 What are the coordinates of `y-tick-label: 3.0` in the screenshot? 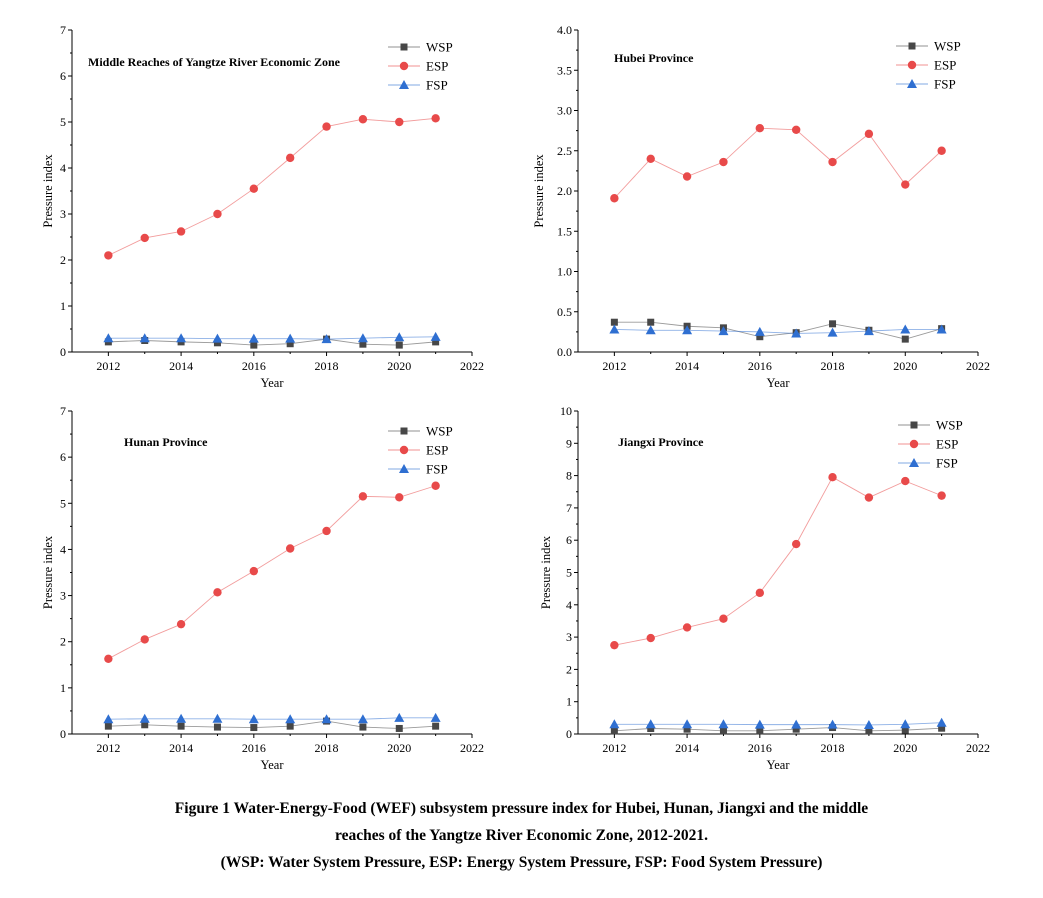 It's located at (564, 111).